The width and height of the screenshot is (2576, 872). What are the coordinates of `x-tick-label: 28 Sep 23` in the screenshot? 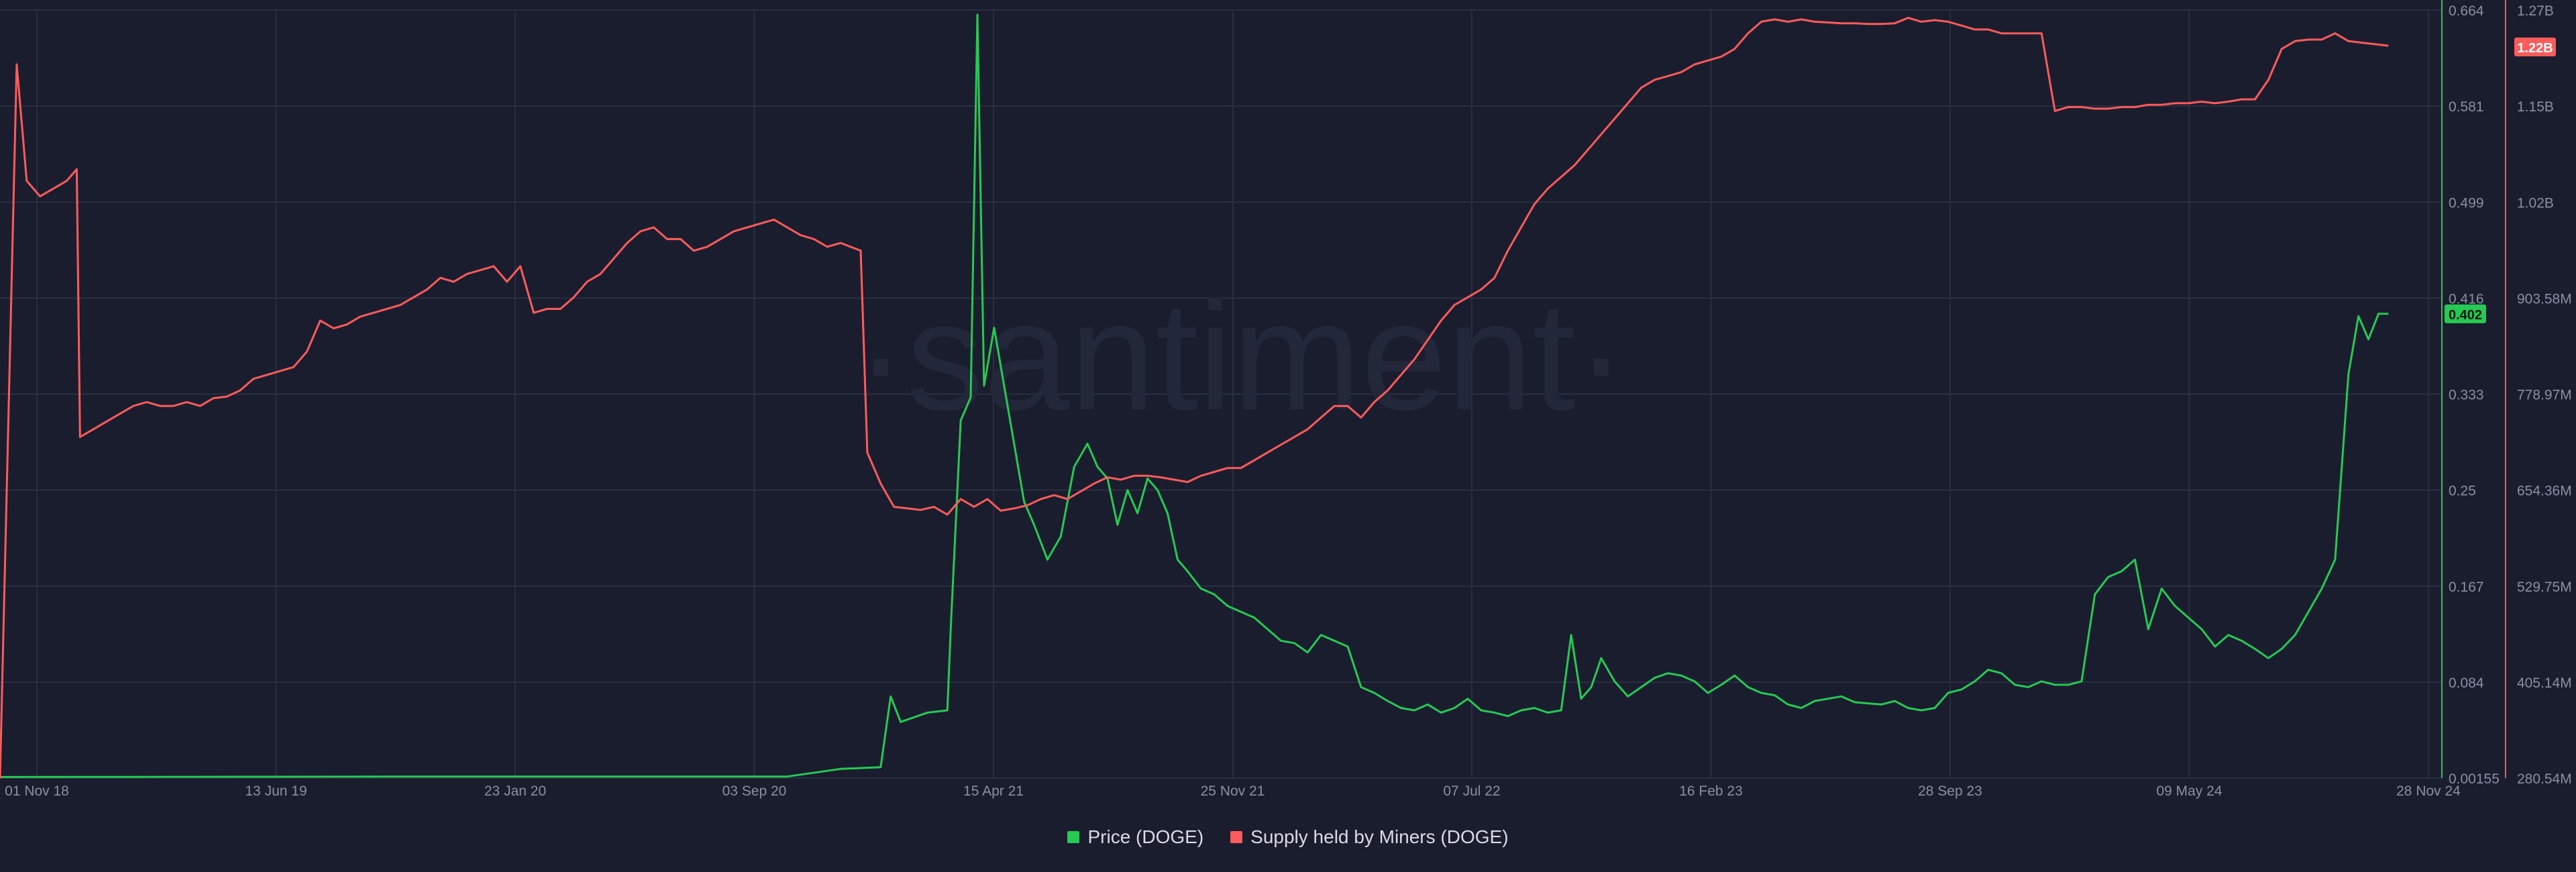 It's located at (1950, 791).